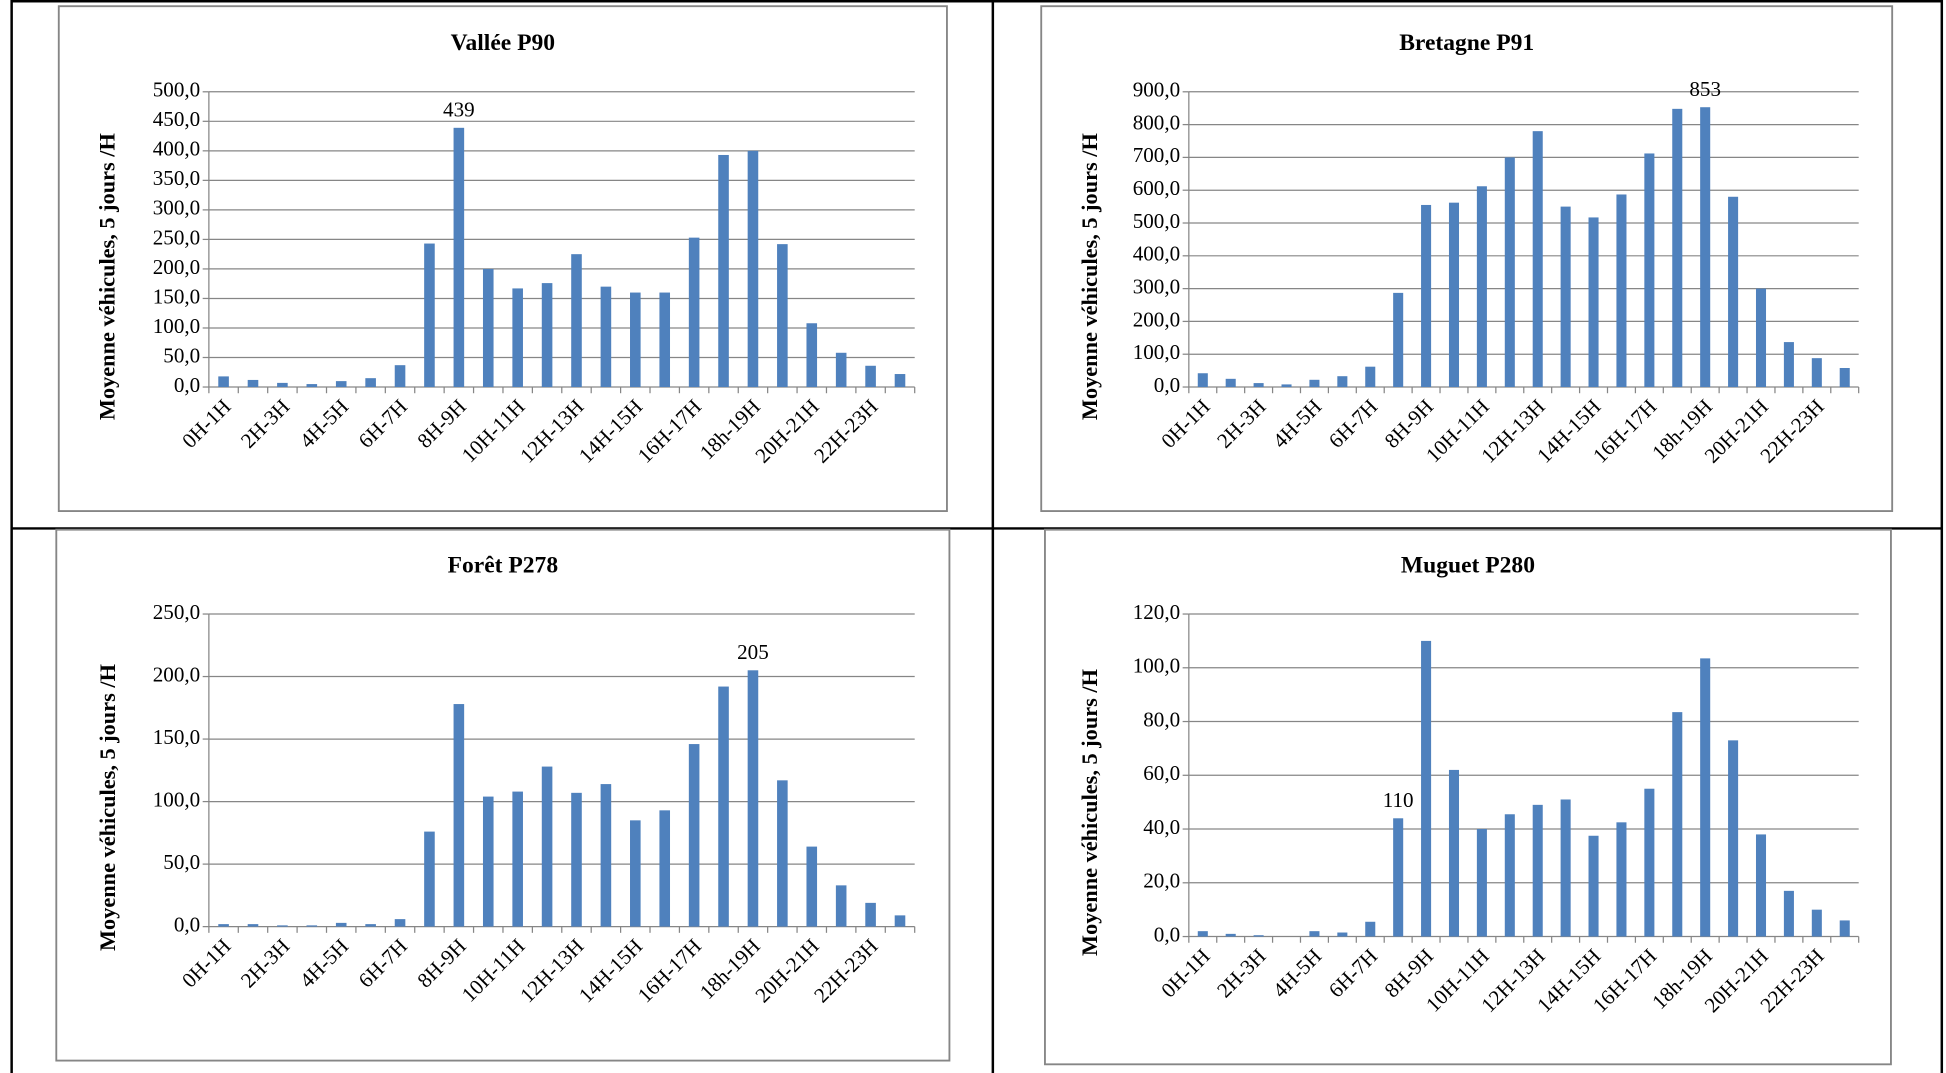 The image size is (1946, 1073). I want to click on y-tick-label: 500,0, so click(176, 90).